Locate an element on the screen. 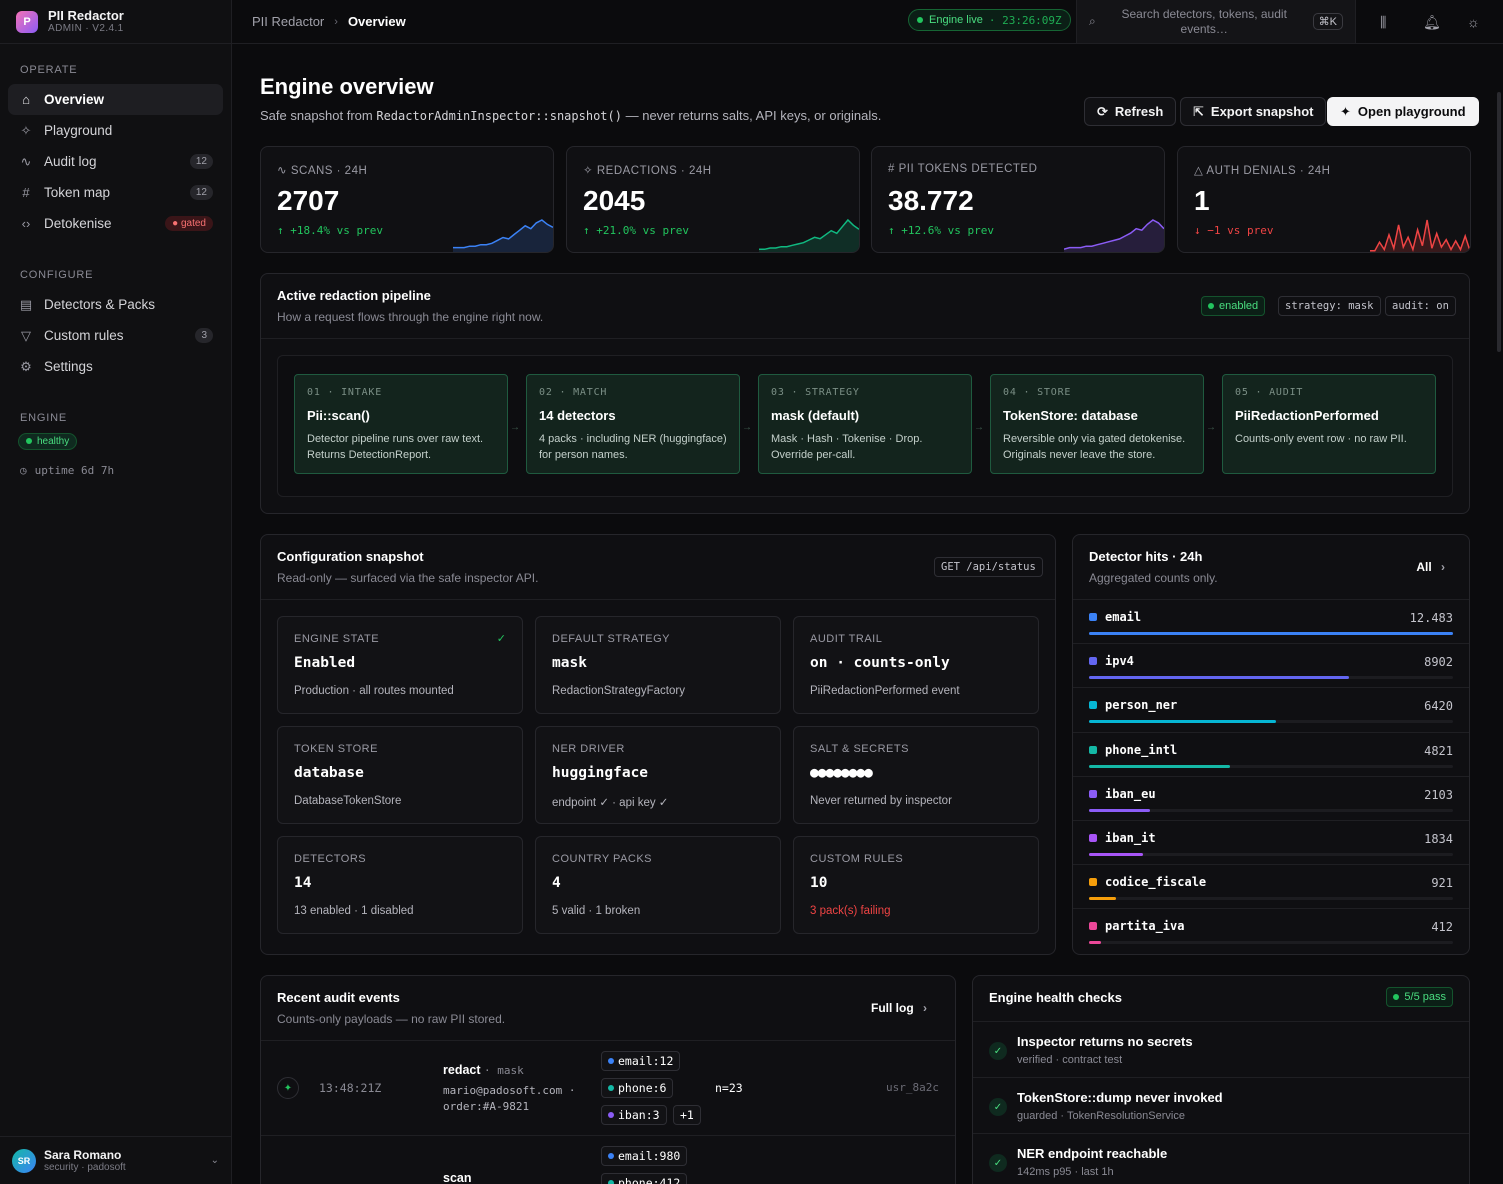 The width and height of the screenshot is (1503, 1184). sidebar-item-playground: ✧ Playground is located at coordinates (115, 130).